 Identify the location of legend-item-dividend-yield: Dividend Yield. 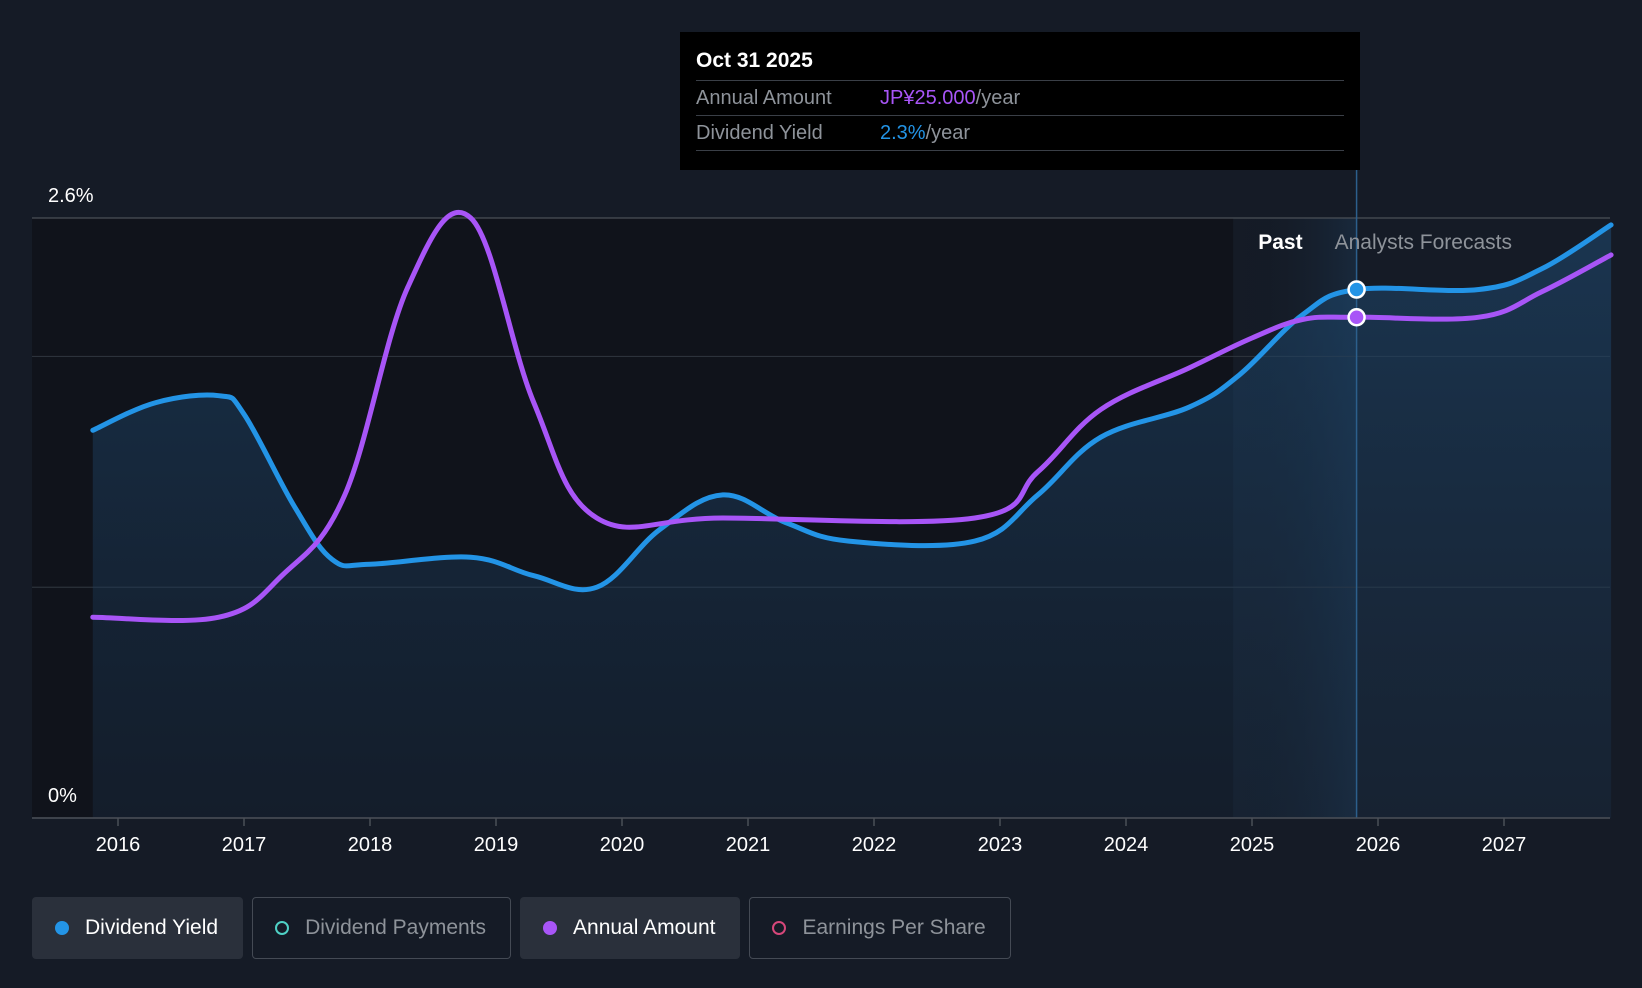
(138, 928).